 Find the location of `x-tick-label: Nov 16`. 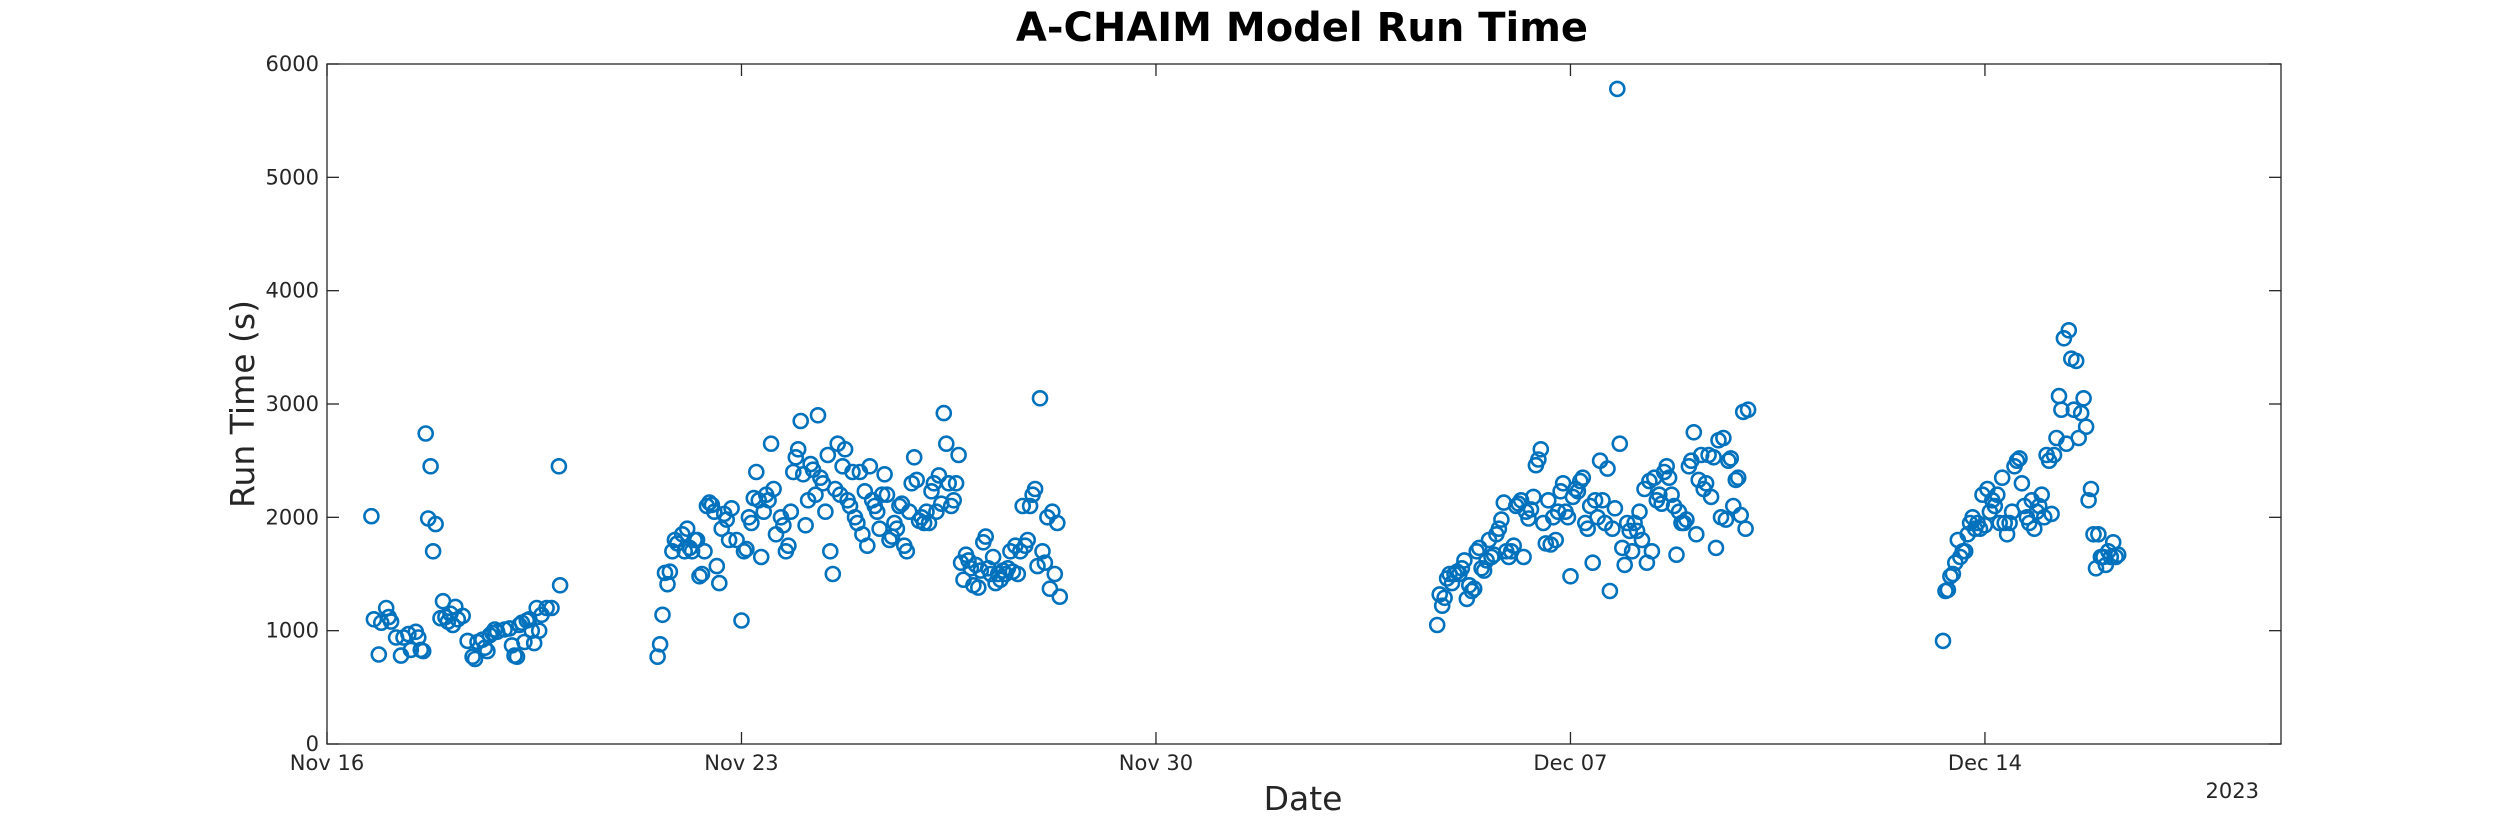

x-tick-label: Nov 16 is located at coordinates (327, 763).